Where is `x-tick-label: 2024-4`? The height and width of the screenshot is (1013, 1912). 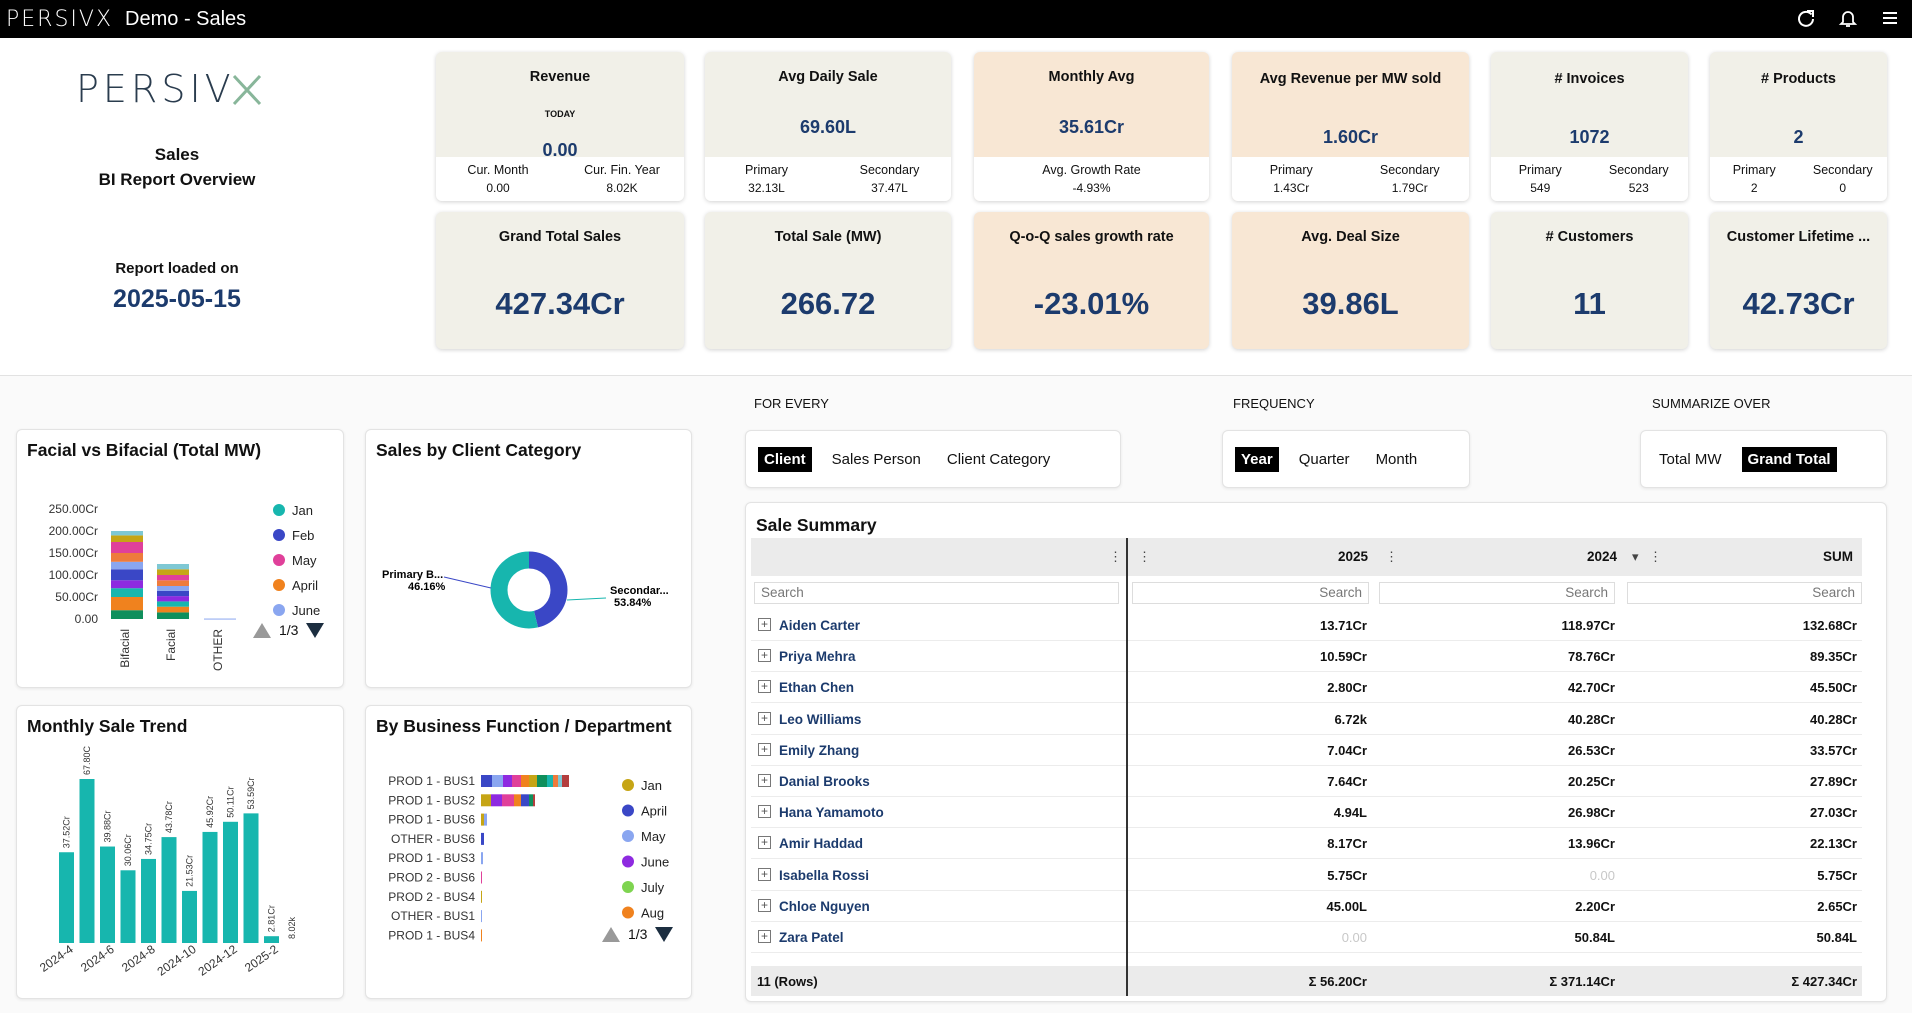
x-tick-label: 2024-4 is located at coordinates (56, 958).